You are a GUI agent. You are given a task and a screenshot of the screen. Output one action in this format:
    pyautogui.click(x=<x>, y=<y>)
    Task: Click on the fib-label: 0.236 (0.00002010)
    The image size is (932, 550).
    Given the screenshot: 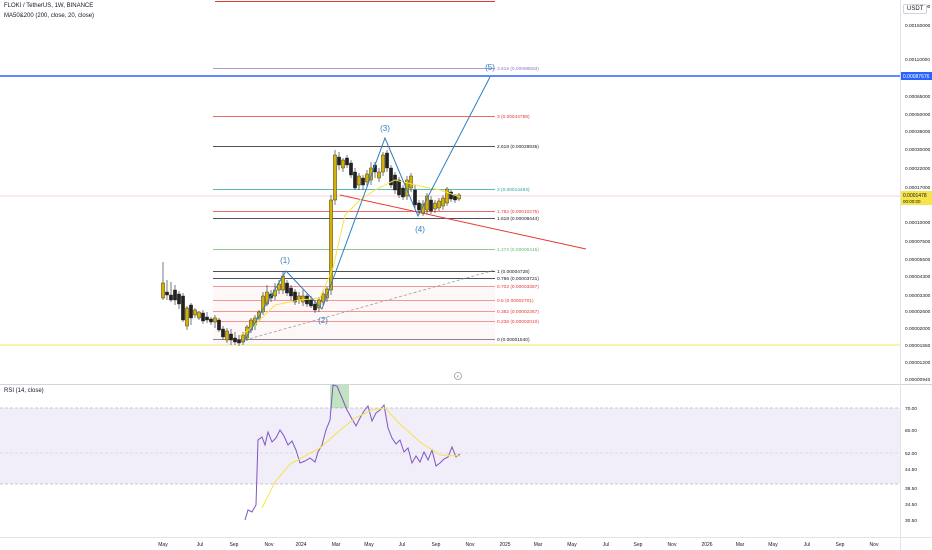 What is the action you would take?
    pyautogui.click(x=518, y=322)
    